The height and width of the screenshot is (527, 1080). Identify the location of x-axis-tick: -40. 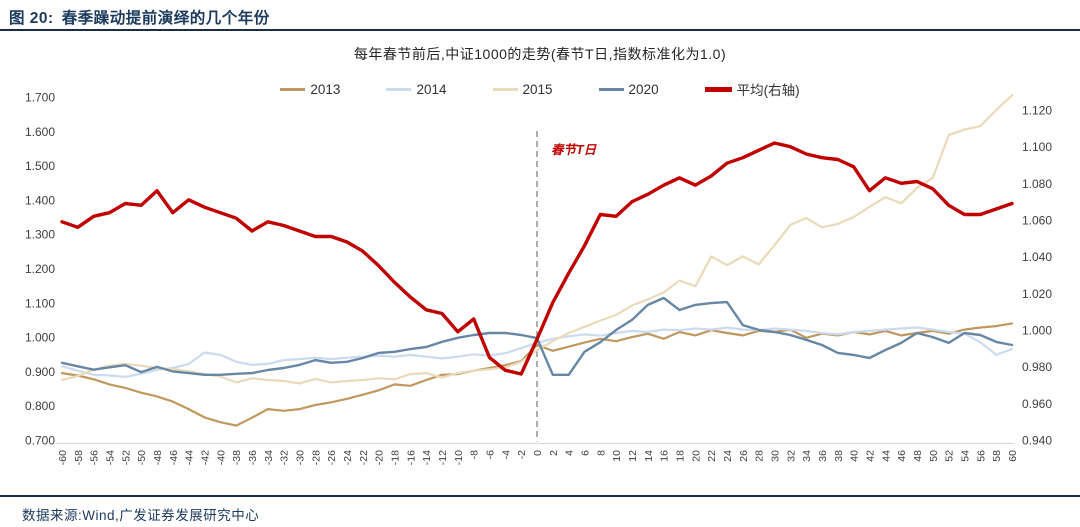
(221, 457).